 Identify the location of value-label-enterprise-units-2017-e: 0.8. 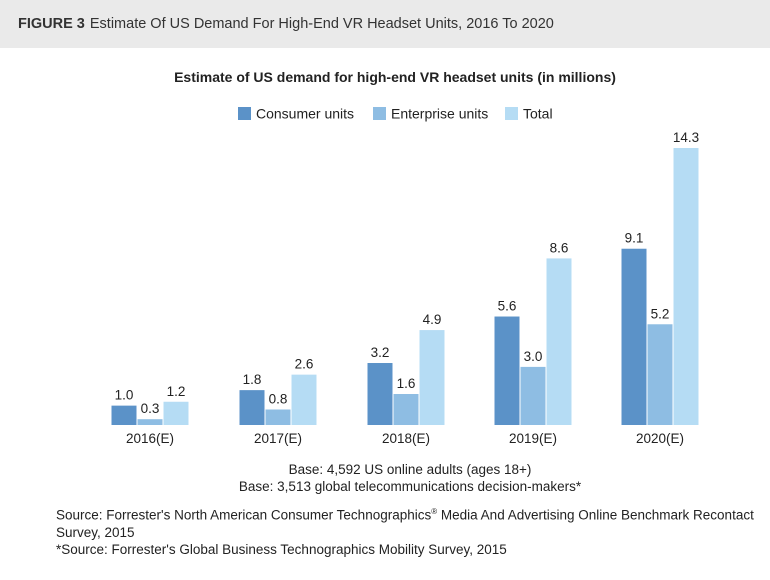
(278, 399).